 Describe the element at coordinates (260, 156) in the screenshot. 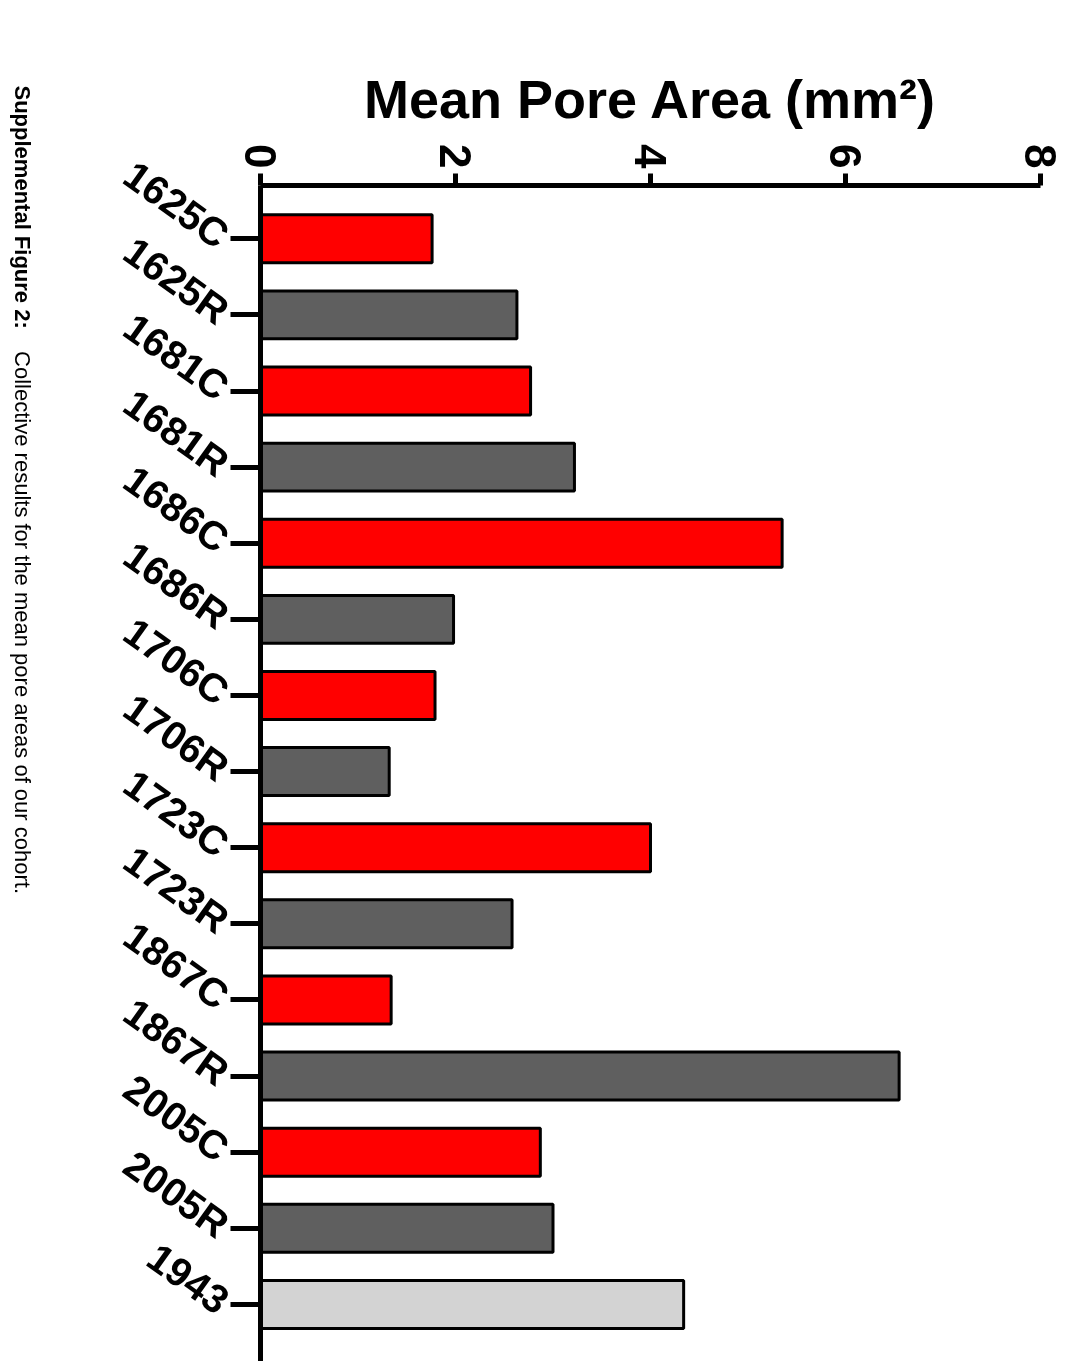

I see `x-tick-label: 0` at that location.